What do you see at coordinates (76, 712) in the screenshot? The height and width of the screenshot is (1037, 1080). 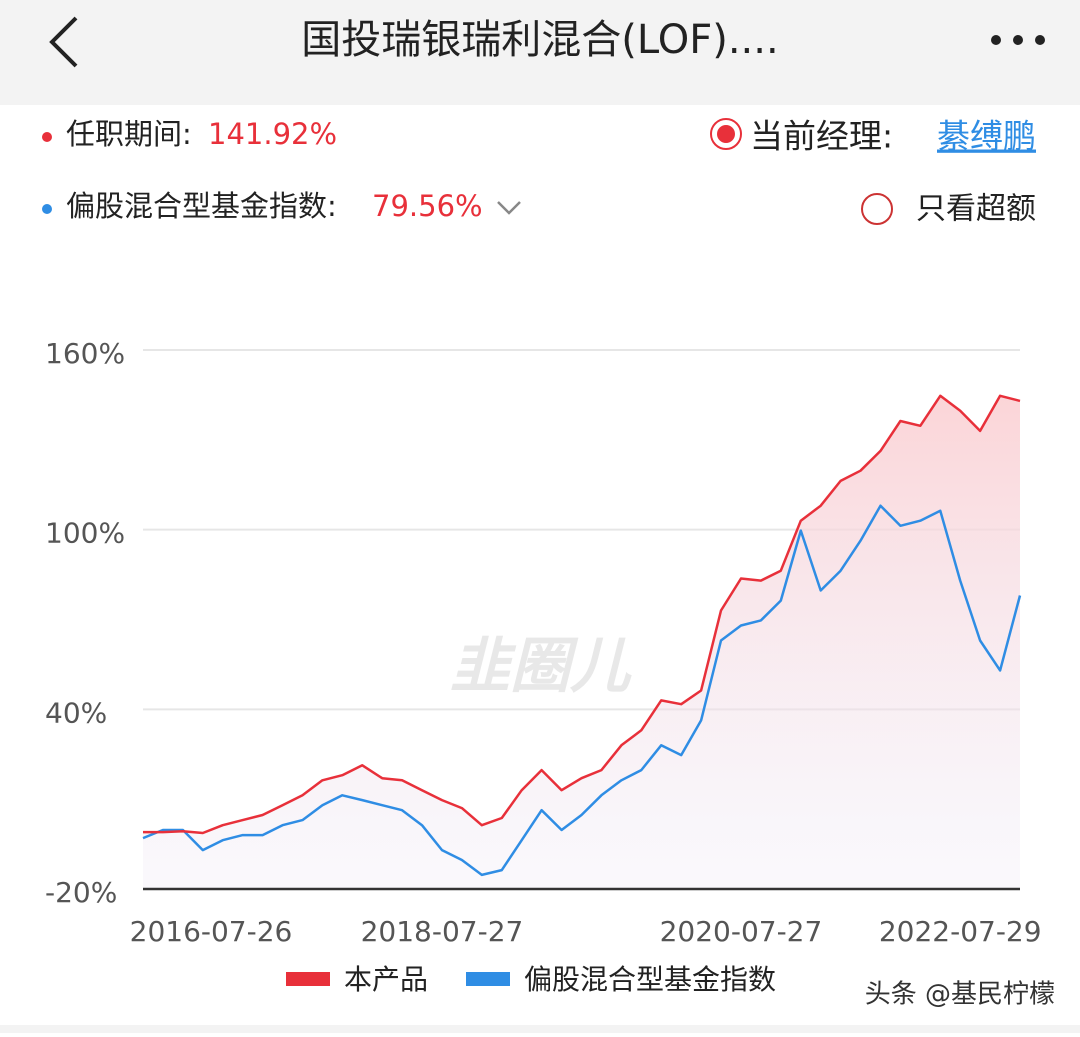 I see `y-tick-label: 40%` at bounding box center [76, 712].